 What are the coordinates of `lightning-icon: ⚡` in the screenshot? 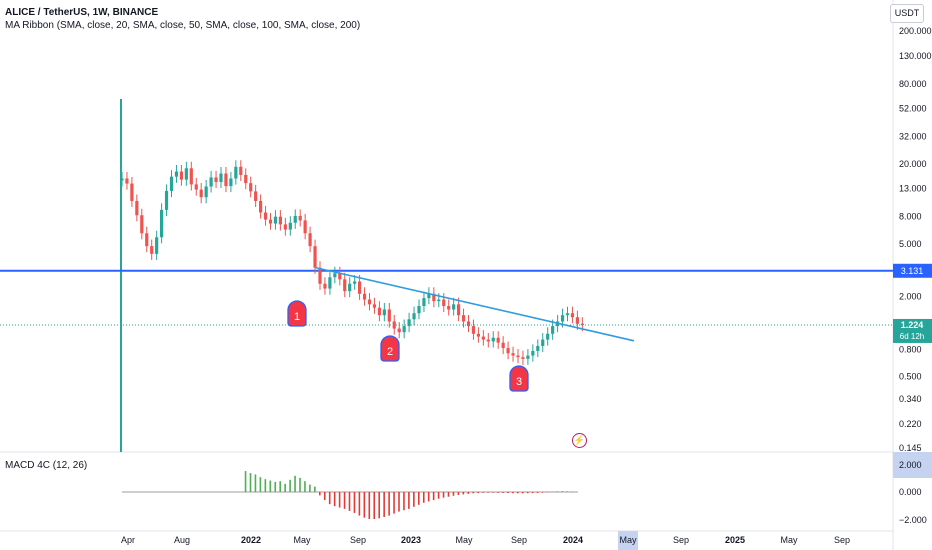 It's located at (579, 440).